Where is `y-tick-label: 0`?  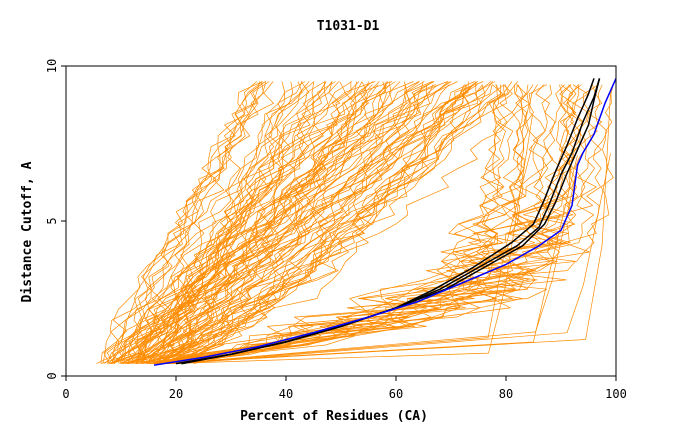 y-tick-label: 0 is located at coordinates (52, 375).